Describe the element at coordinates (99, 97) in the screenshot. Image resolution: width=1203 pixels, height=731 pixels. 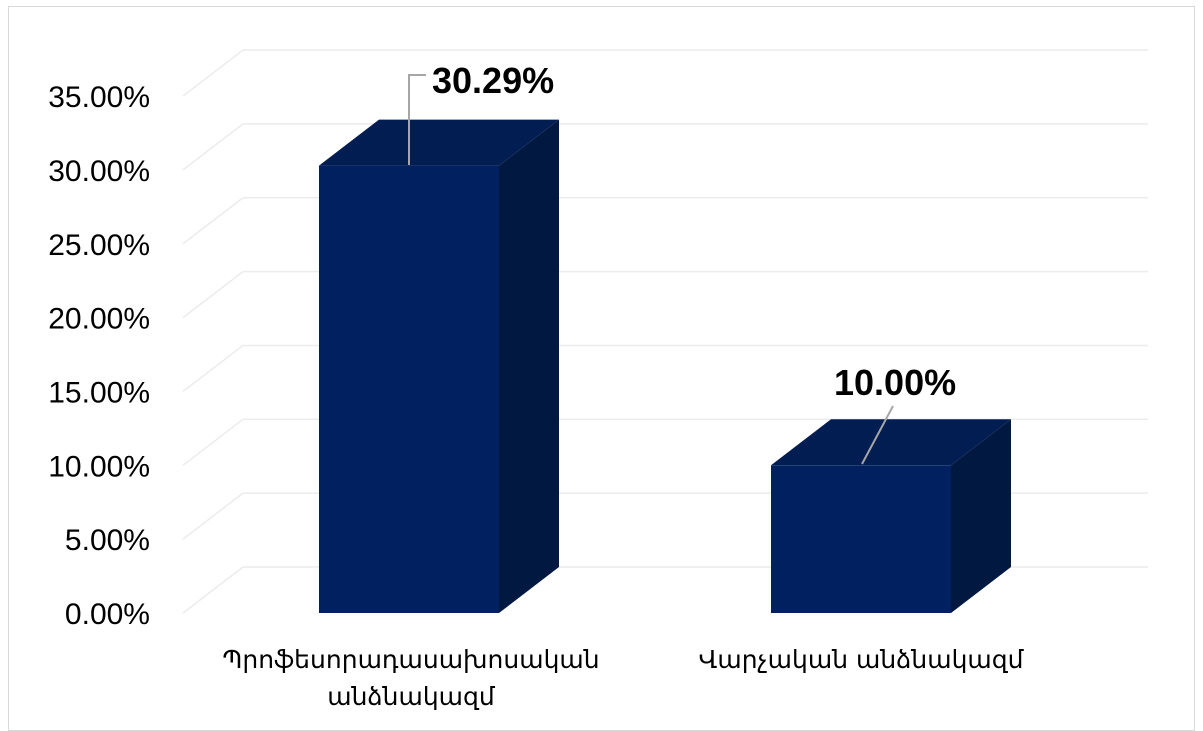
I see `y-tick-label: 35.00%` at that location.